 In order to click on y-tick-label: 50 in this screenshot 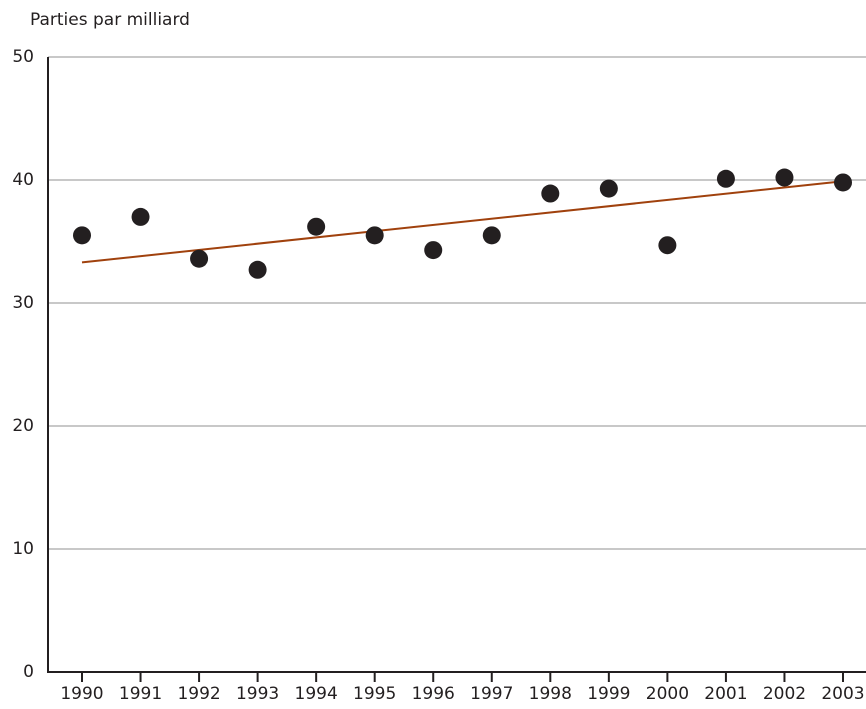, I will do `click(23, 57)`.